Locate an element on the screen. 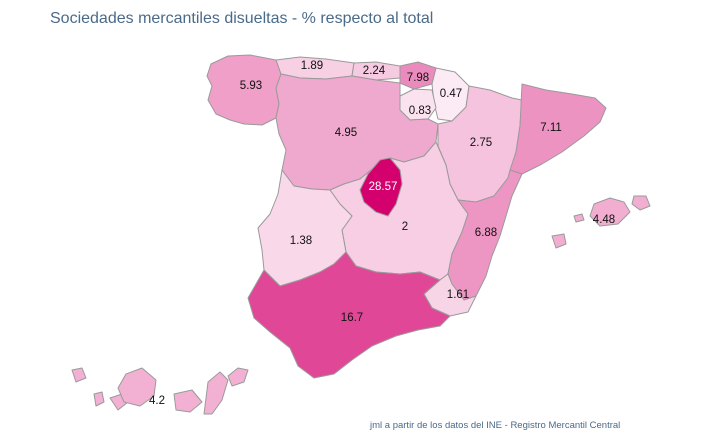  region-baleares is located at coordinates (601, 222).